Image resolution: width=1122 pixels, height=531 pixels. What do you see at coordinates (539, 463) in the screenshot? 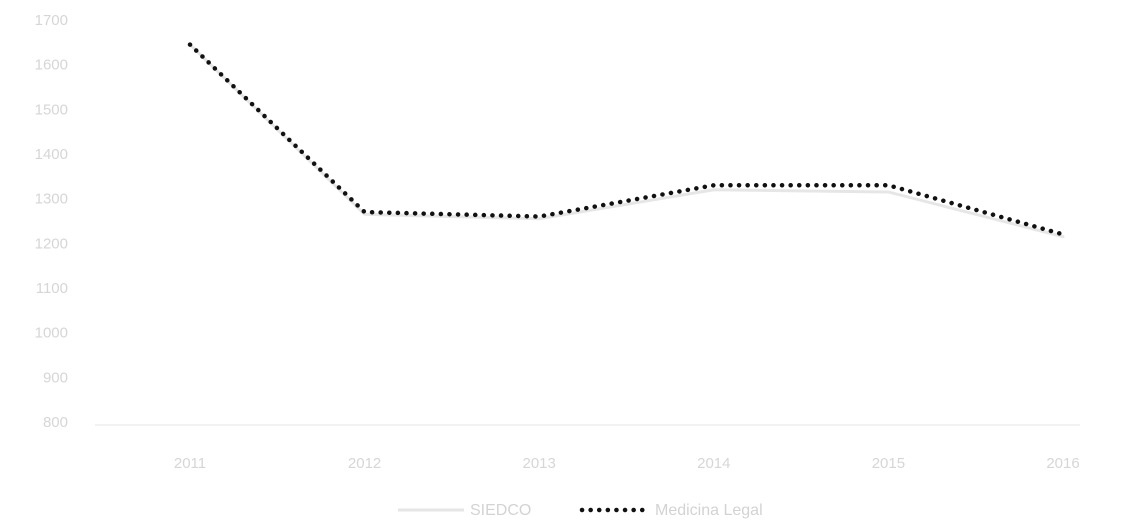
I see `x-tick-label: 2013` at bounding box center [539, 463].